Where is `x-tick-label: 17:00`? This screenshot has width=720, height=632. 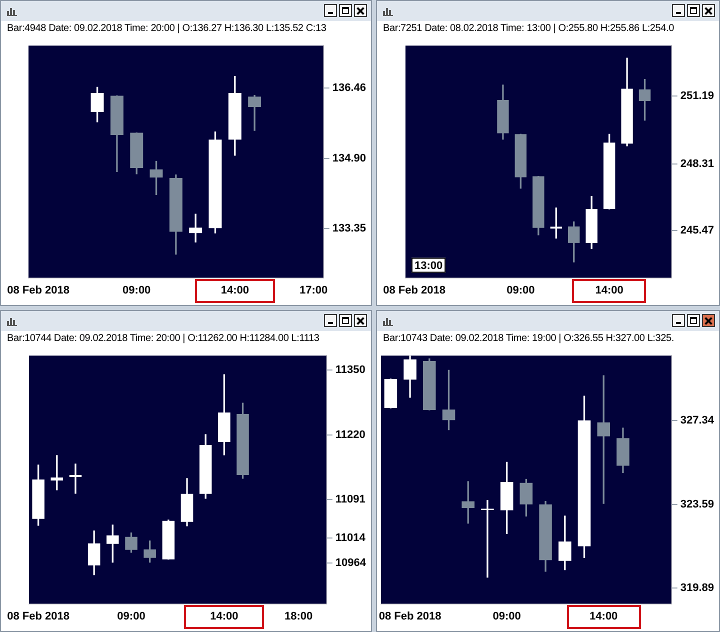
x-tick-label: 17:00 is located at coordinates (313, 290).